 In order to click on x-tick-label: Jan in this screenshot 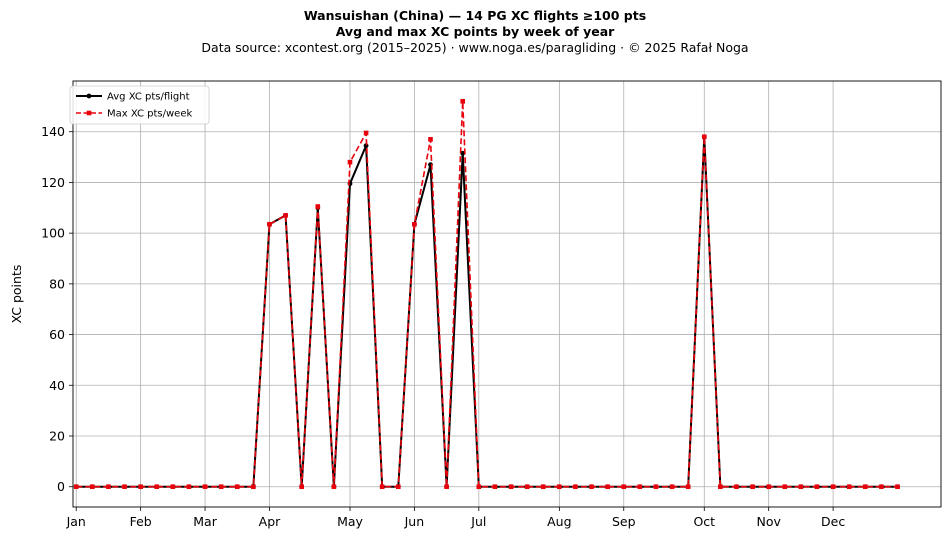, I will do `click(76, 521)`.